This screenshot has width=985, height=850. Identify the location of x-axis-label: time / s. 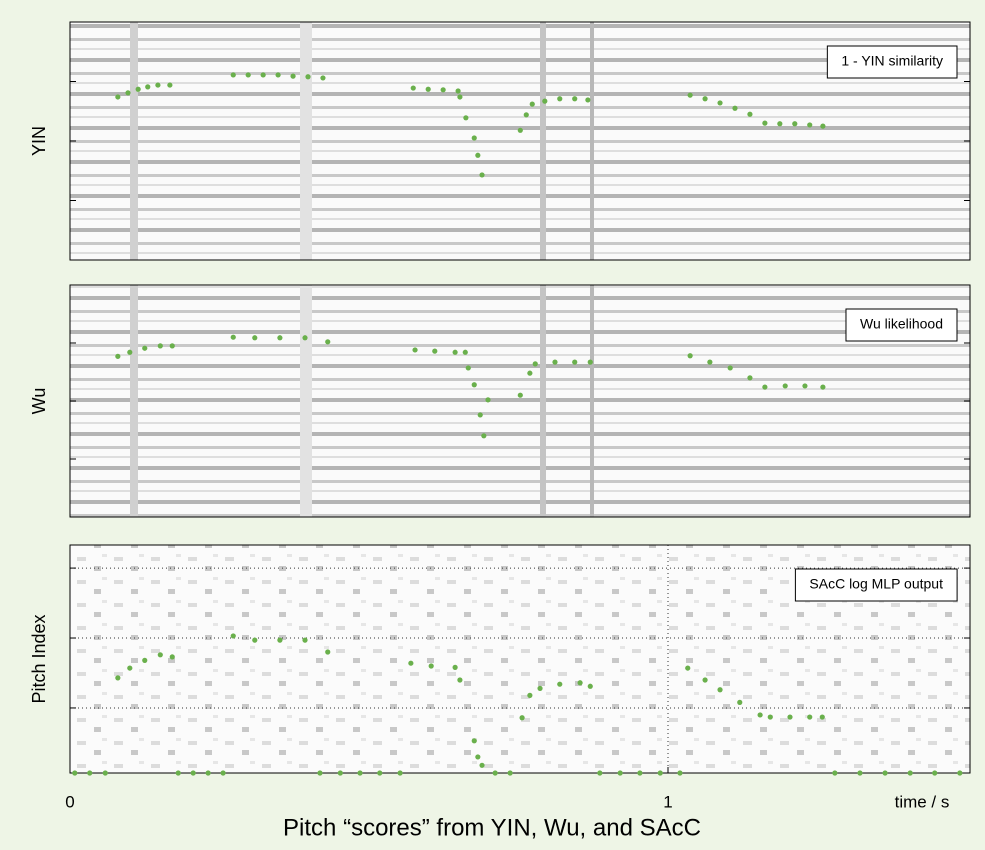
(922, 801).